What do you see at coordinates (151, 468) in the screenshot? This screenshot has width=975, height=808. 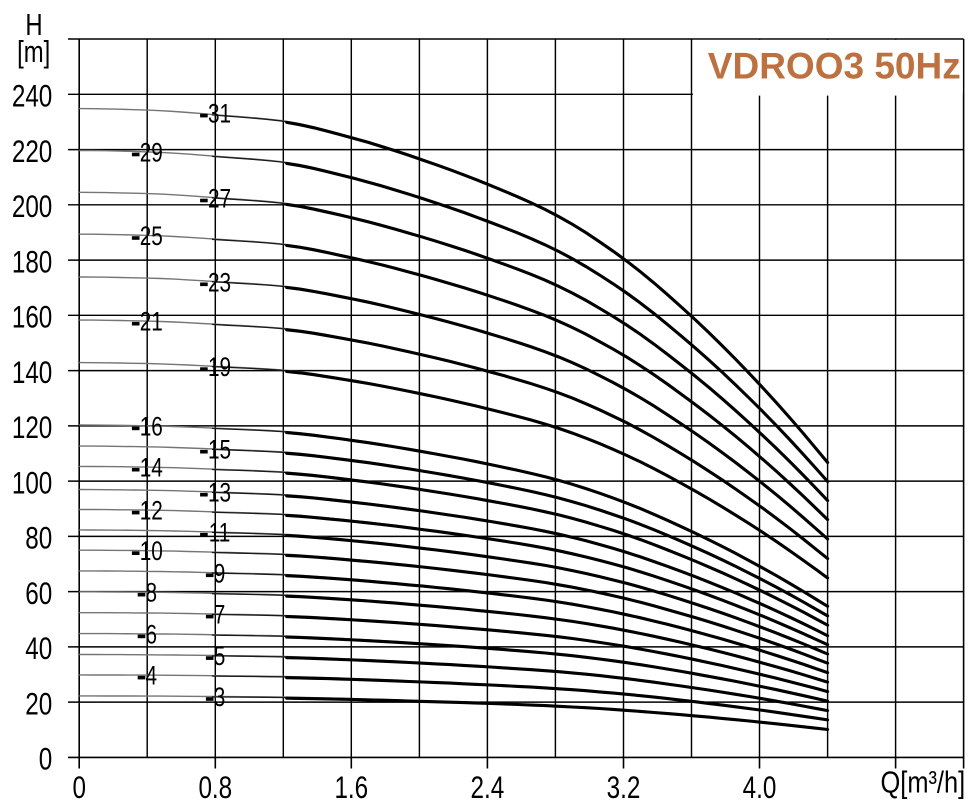 I see `svg-text: 14` at bounding box center [151, 468].